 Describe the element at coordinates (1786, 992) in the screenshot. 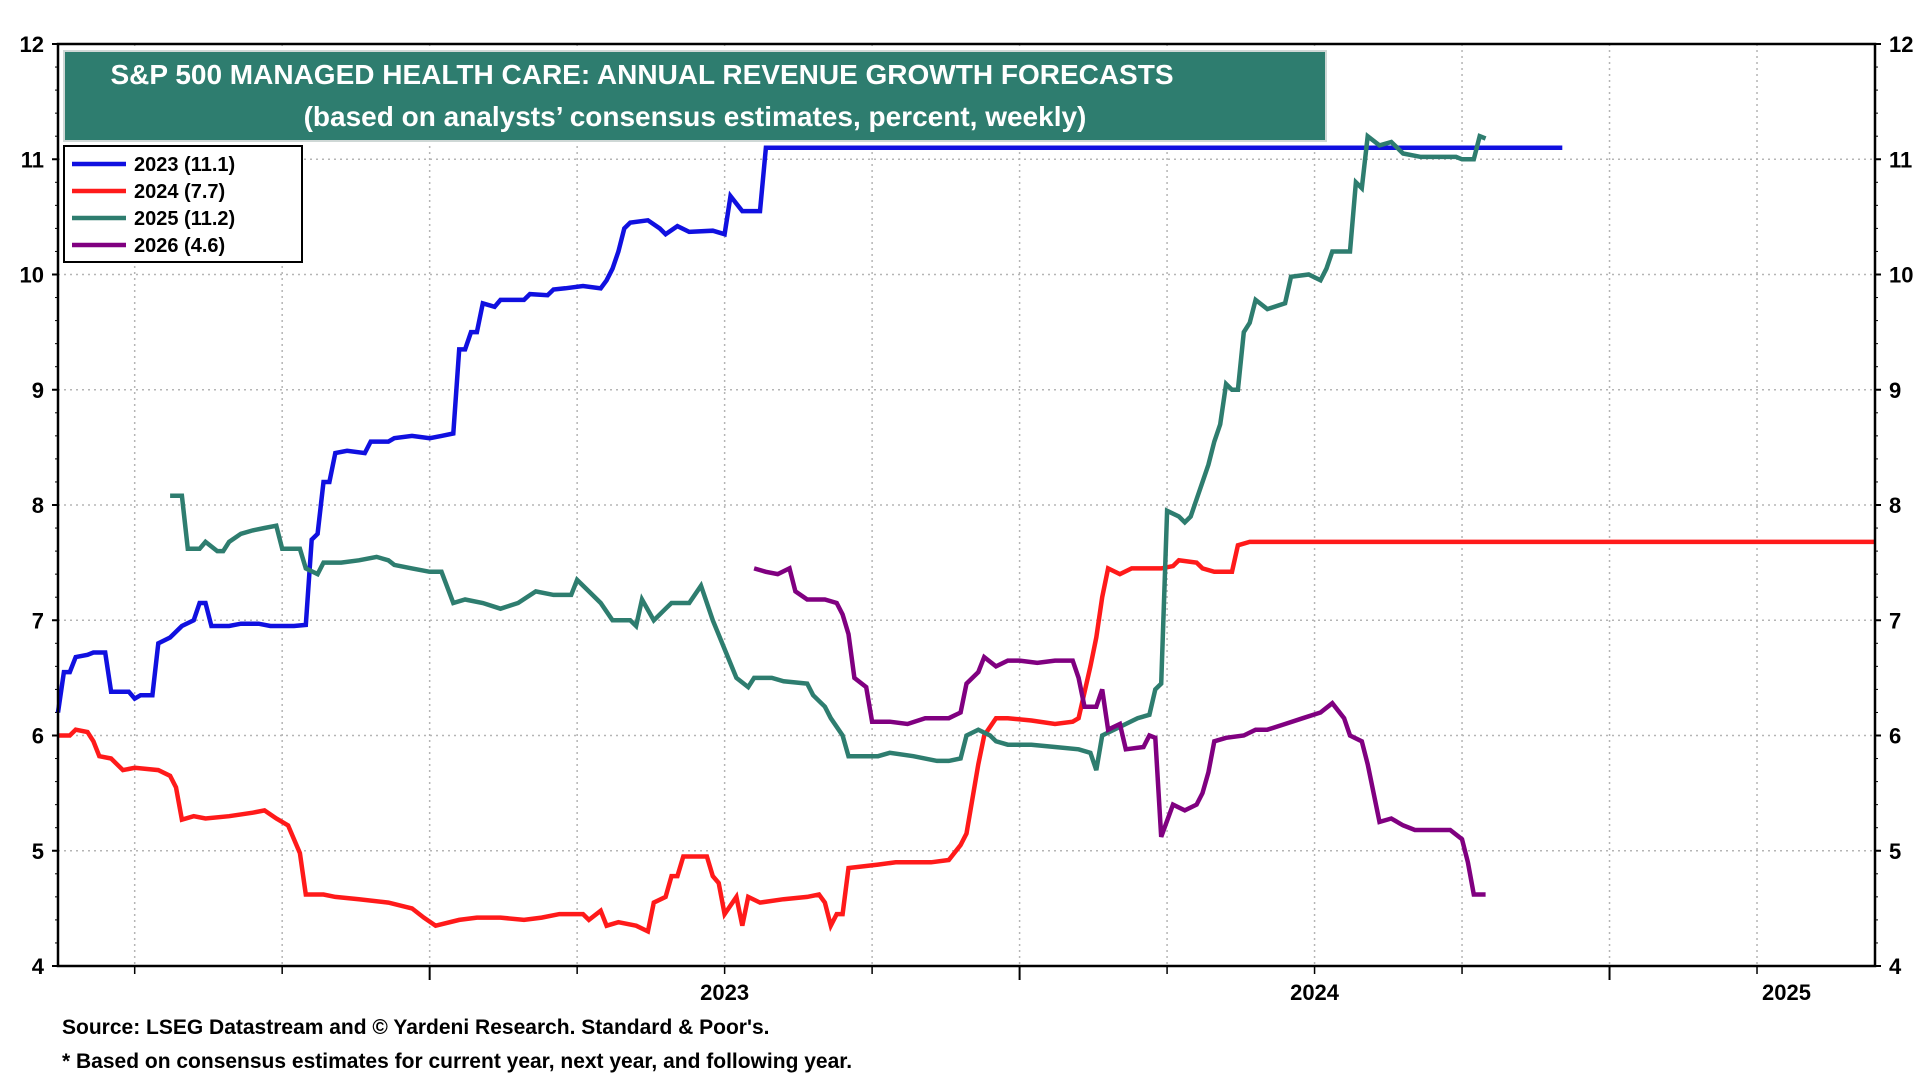

I see `x-year-label: 2025` at that location.